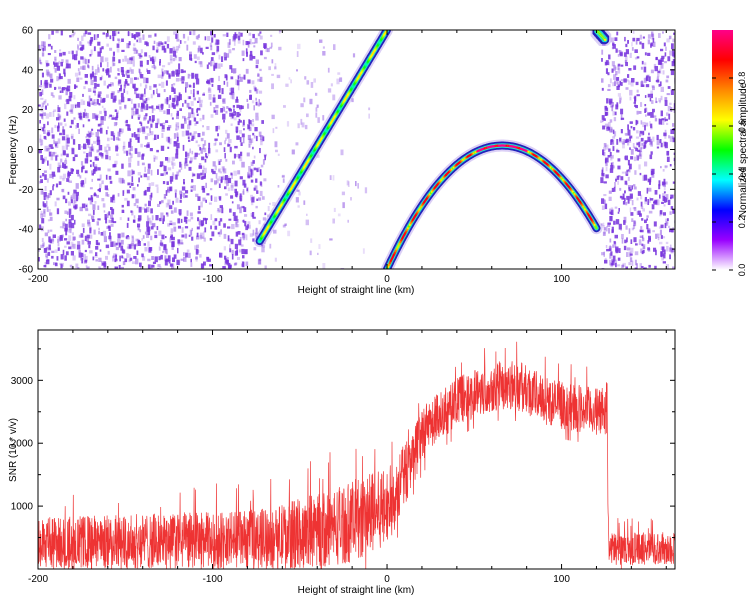 The height and width of the screenshot is (605, 750). I want to click on clip-mask, so click(687, 449).